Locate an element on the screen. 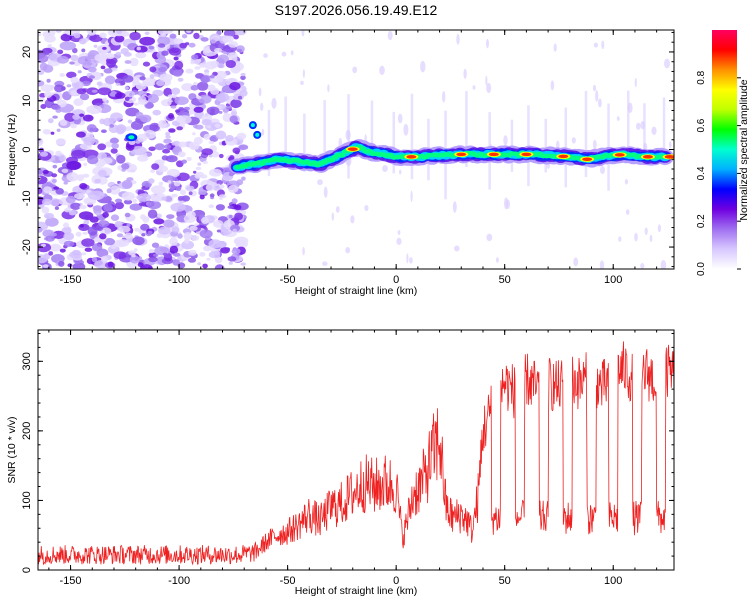  x-tick-label: -100 is located at coordinates (179, 581).